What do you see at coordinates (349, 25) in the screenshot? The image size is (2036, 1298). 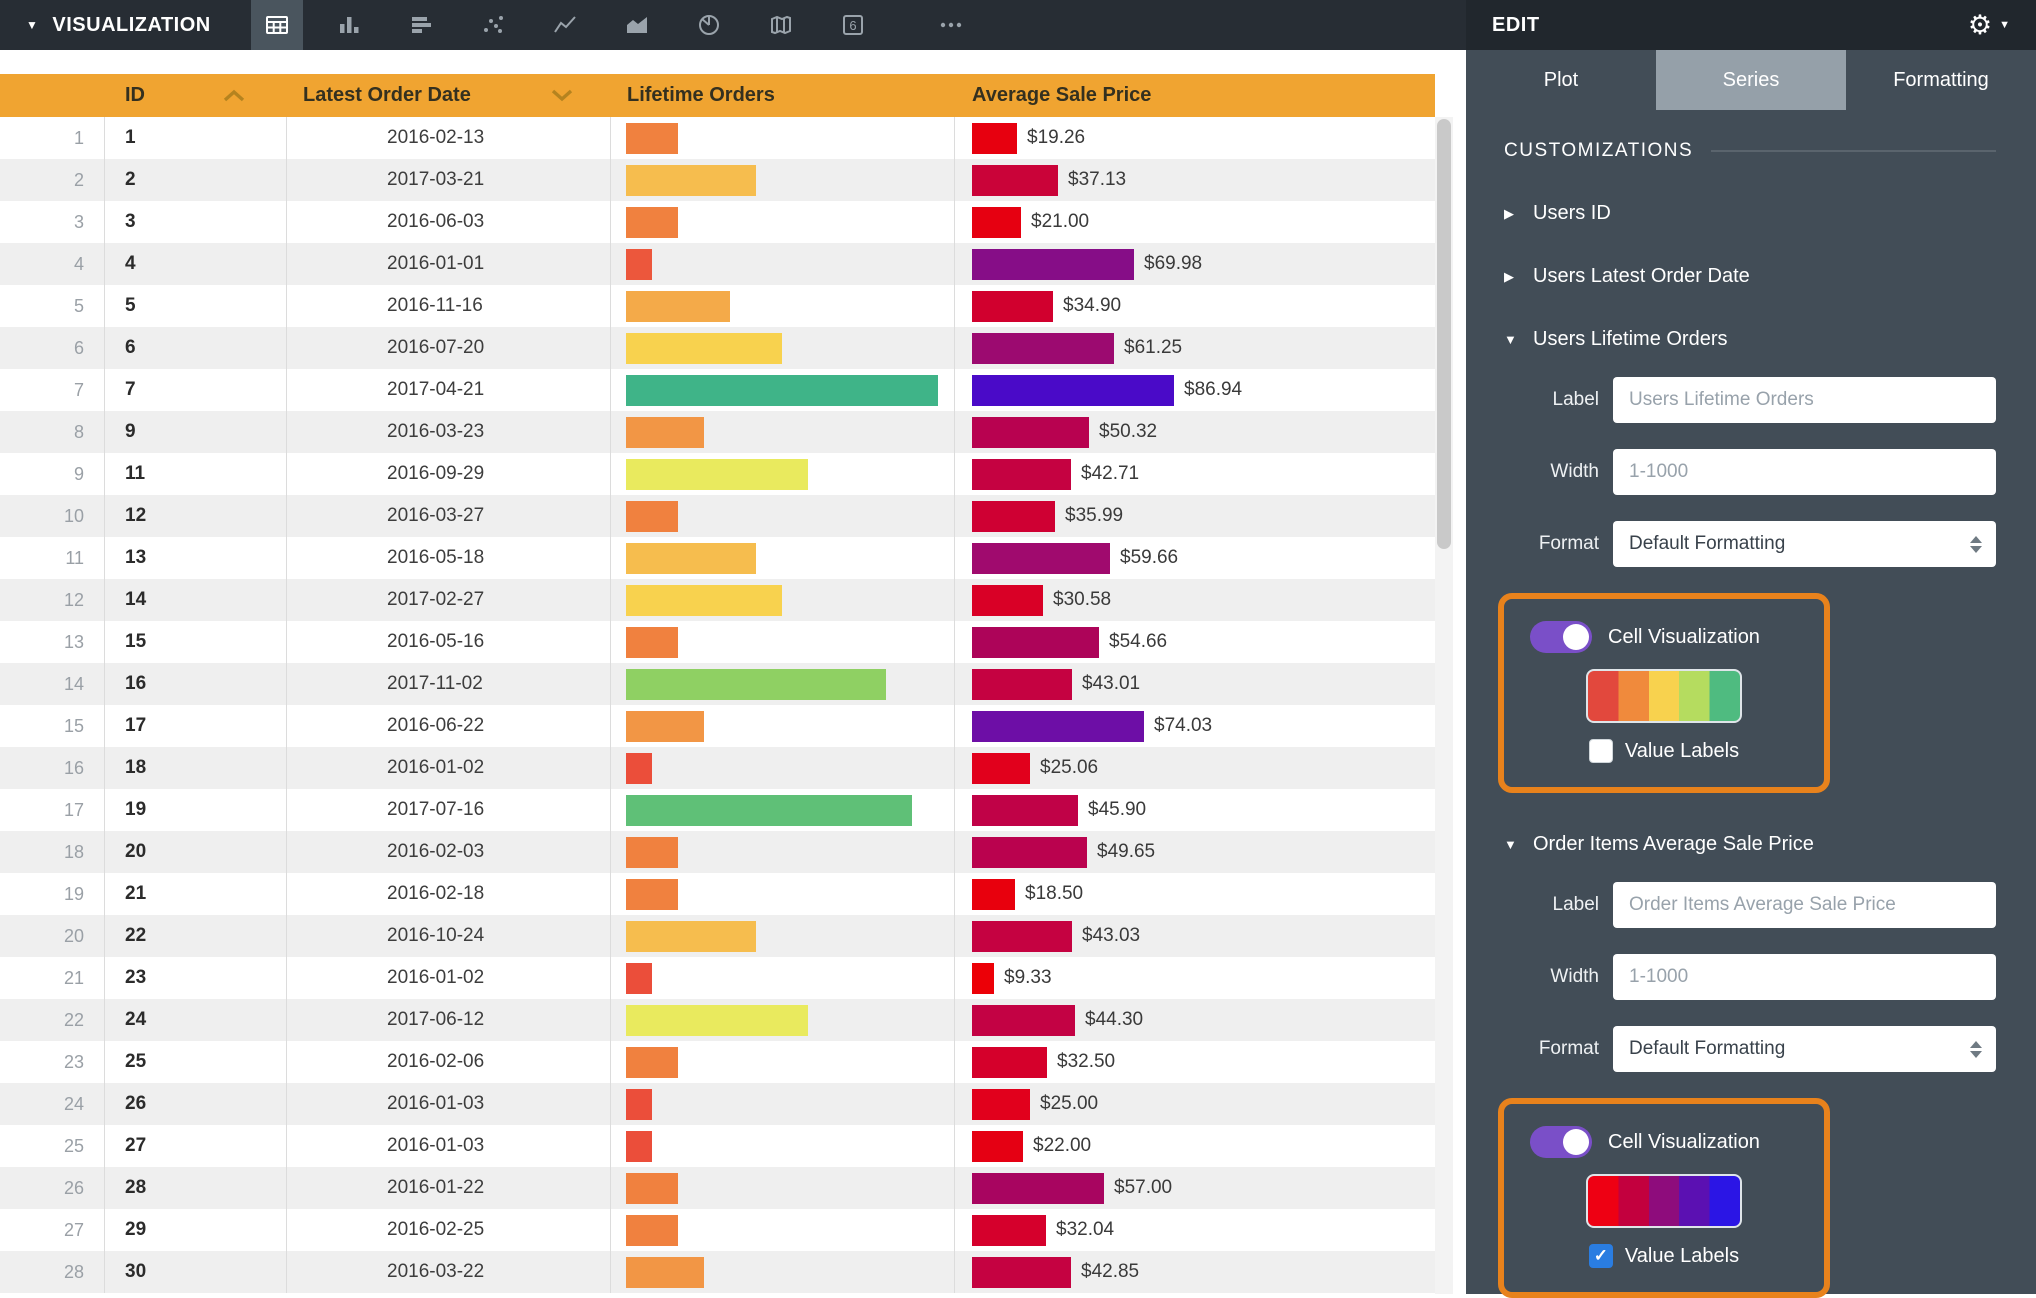 I see `column-chart-icon` at bounding box center [349, 25].